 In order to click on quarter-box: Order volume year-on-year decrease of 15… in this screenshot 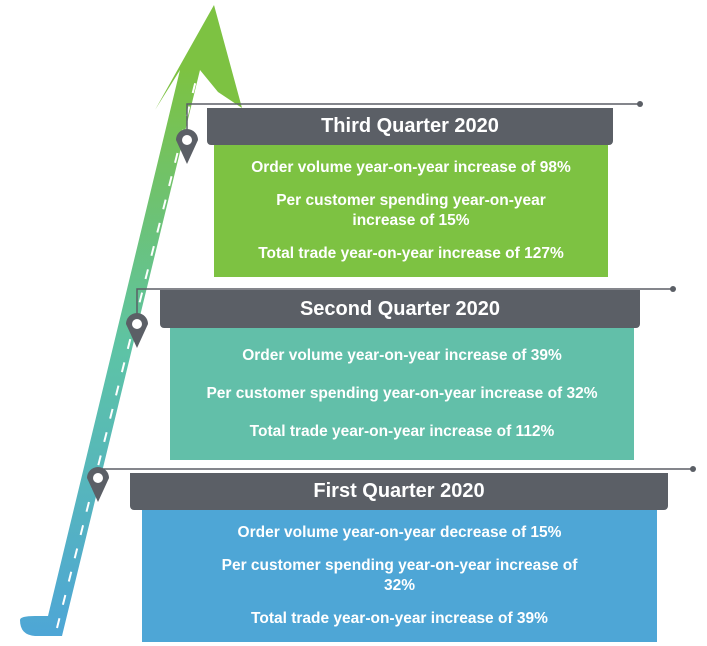, I will do `click(399, 576)`.